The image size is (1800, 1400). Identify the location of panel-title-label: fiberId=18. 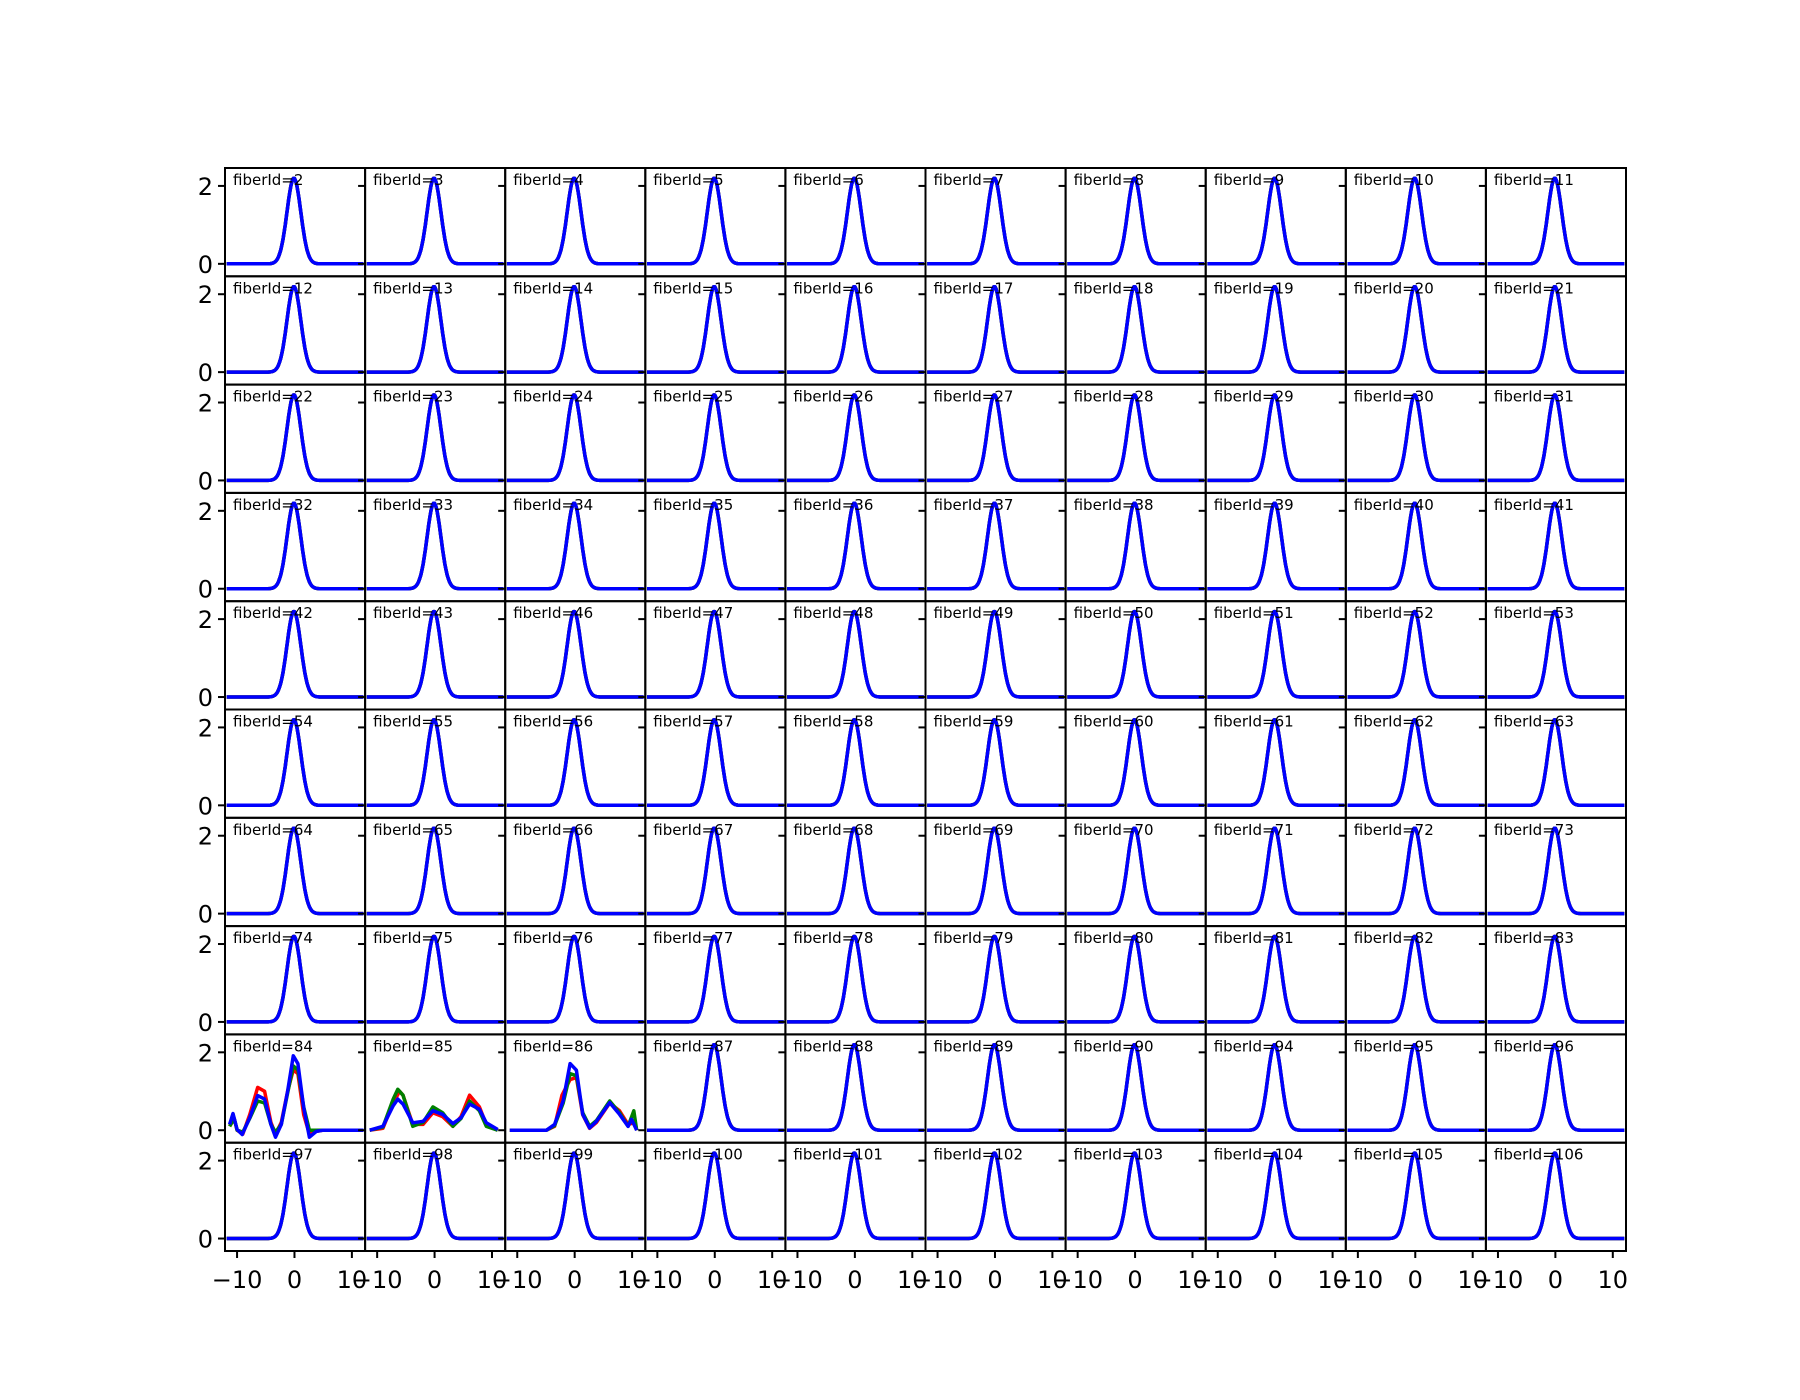
(1114, 288).